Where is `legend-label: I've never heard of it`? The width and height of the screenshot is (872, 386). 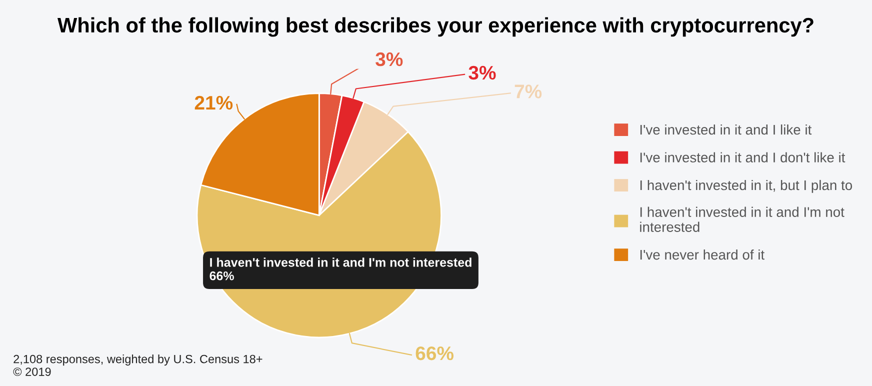
legend-label: I've never heard of it is located at coordinates (702, 254).